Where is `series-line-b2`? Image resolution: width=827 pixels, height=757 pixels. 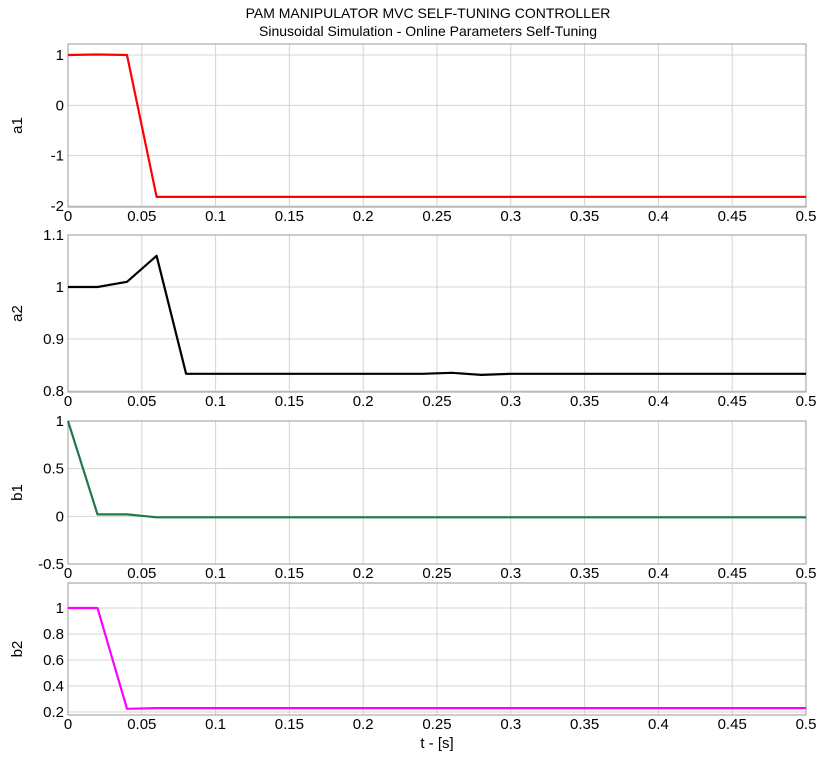
series-line-b2 is located at coordinates (437, 658).